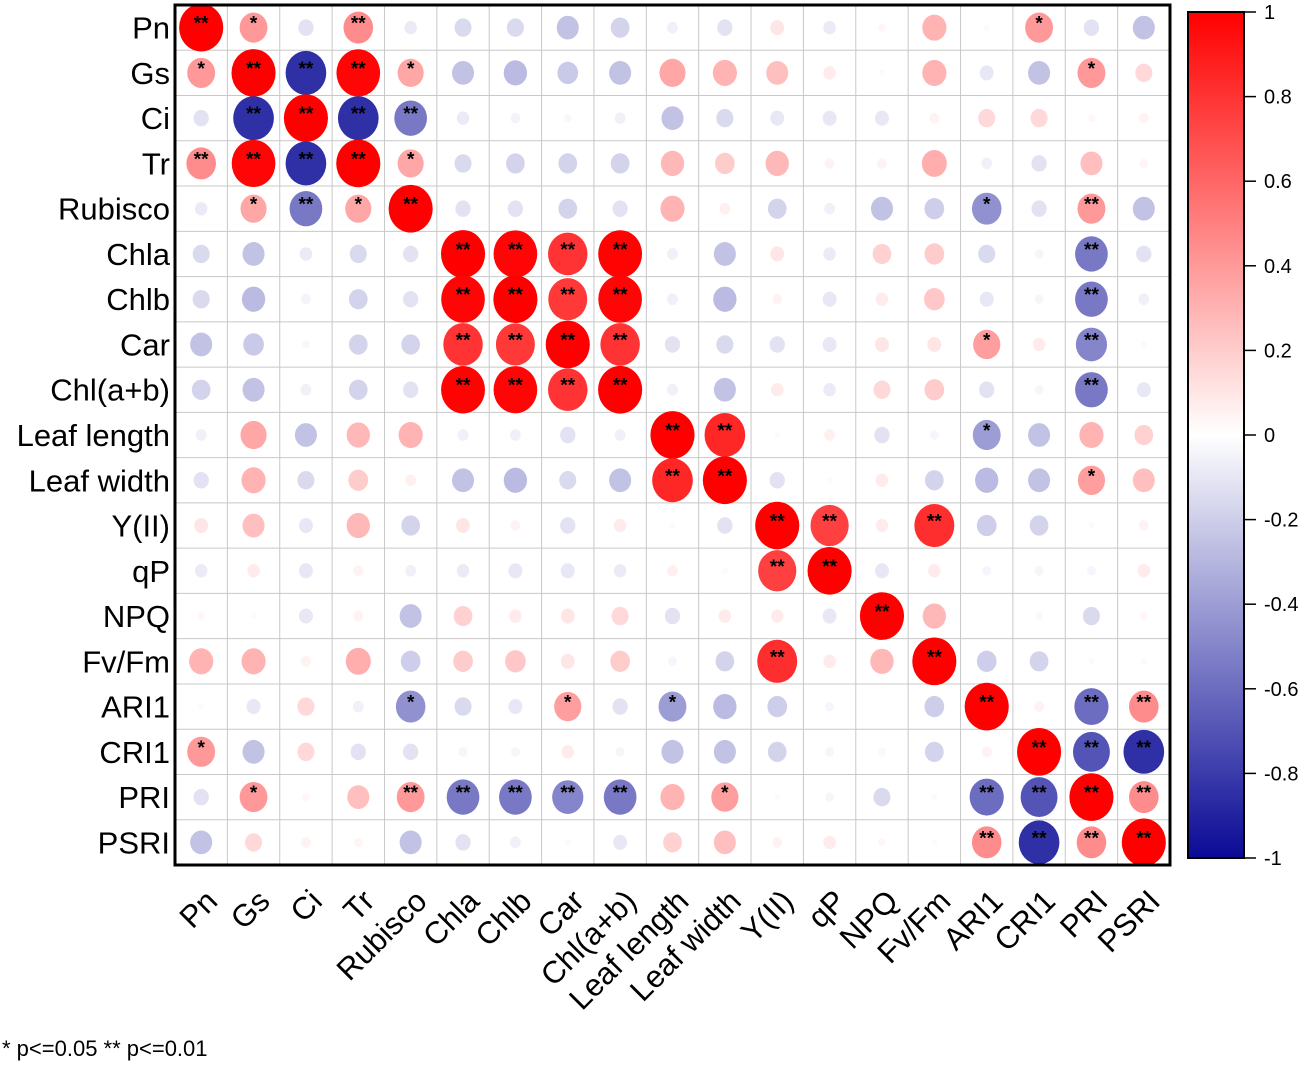 The image size is (1308, 1072). What do you see at coordinates (934, 751) in the screenshot?
I see `cell-CRI1-Fv/Fm` at bounding box center [934, 751].